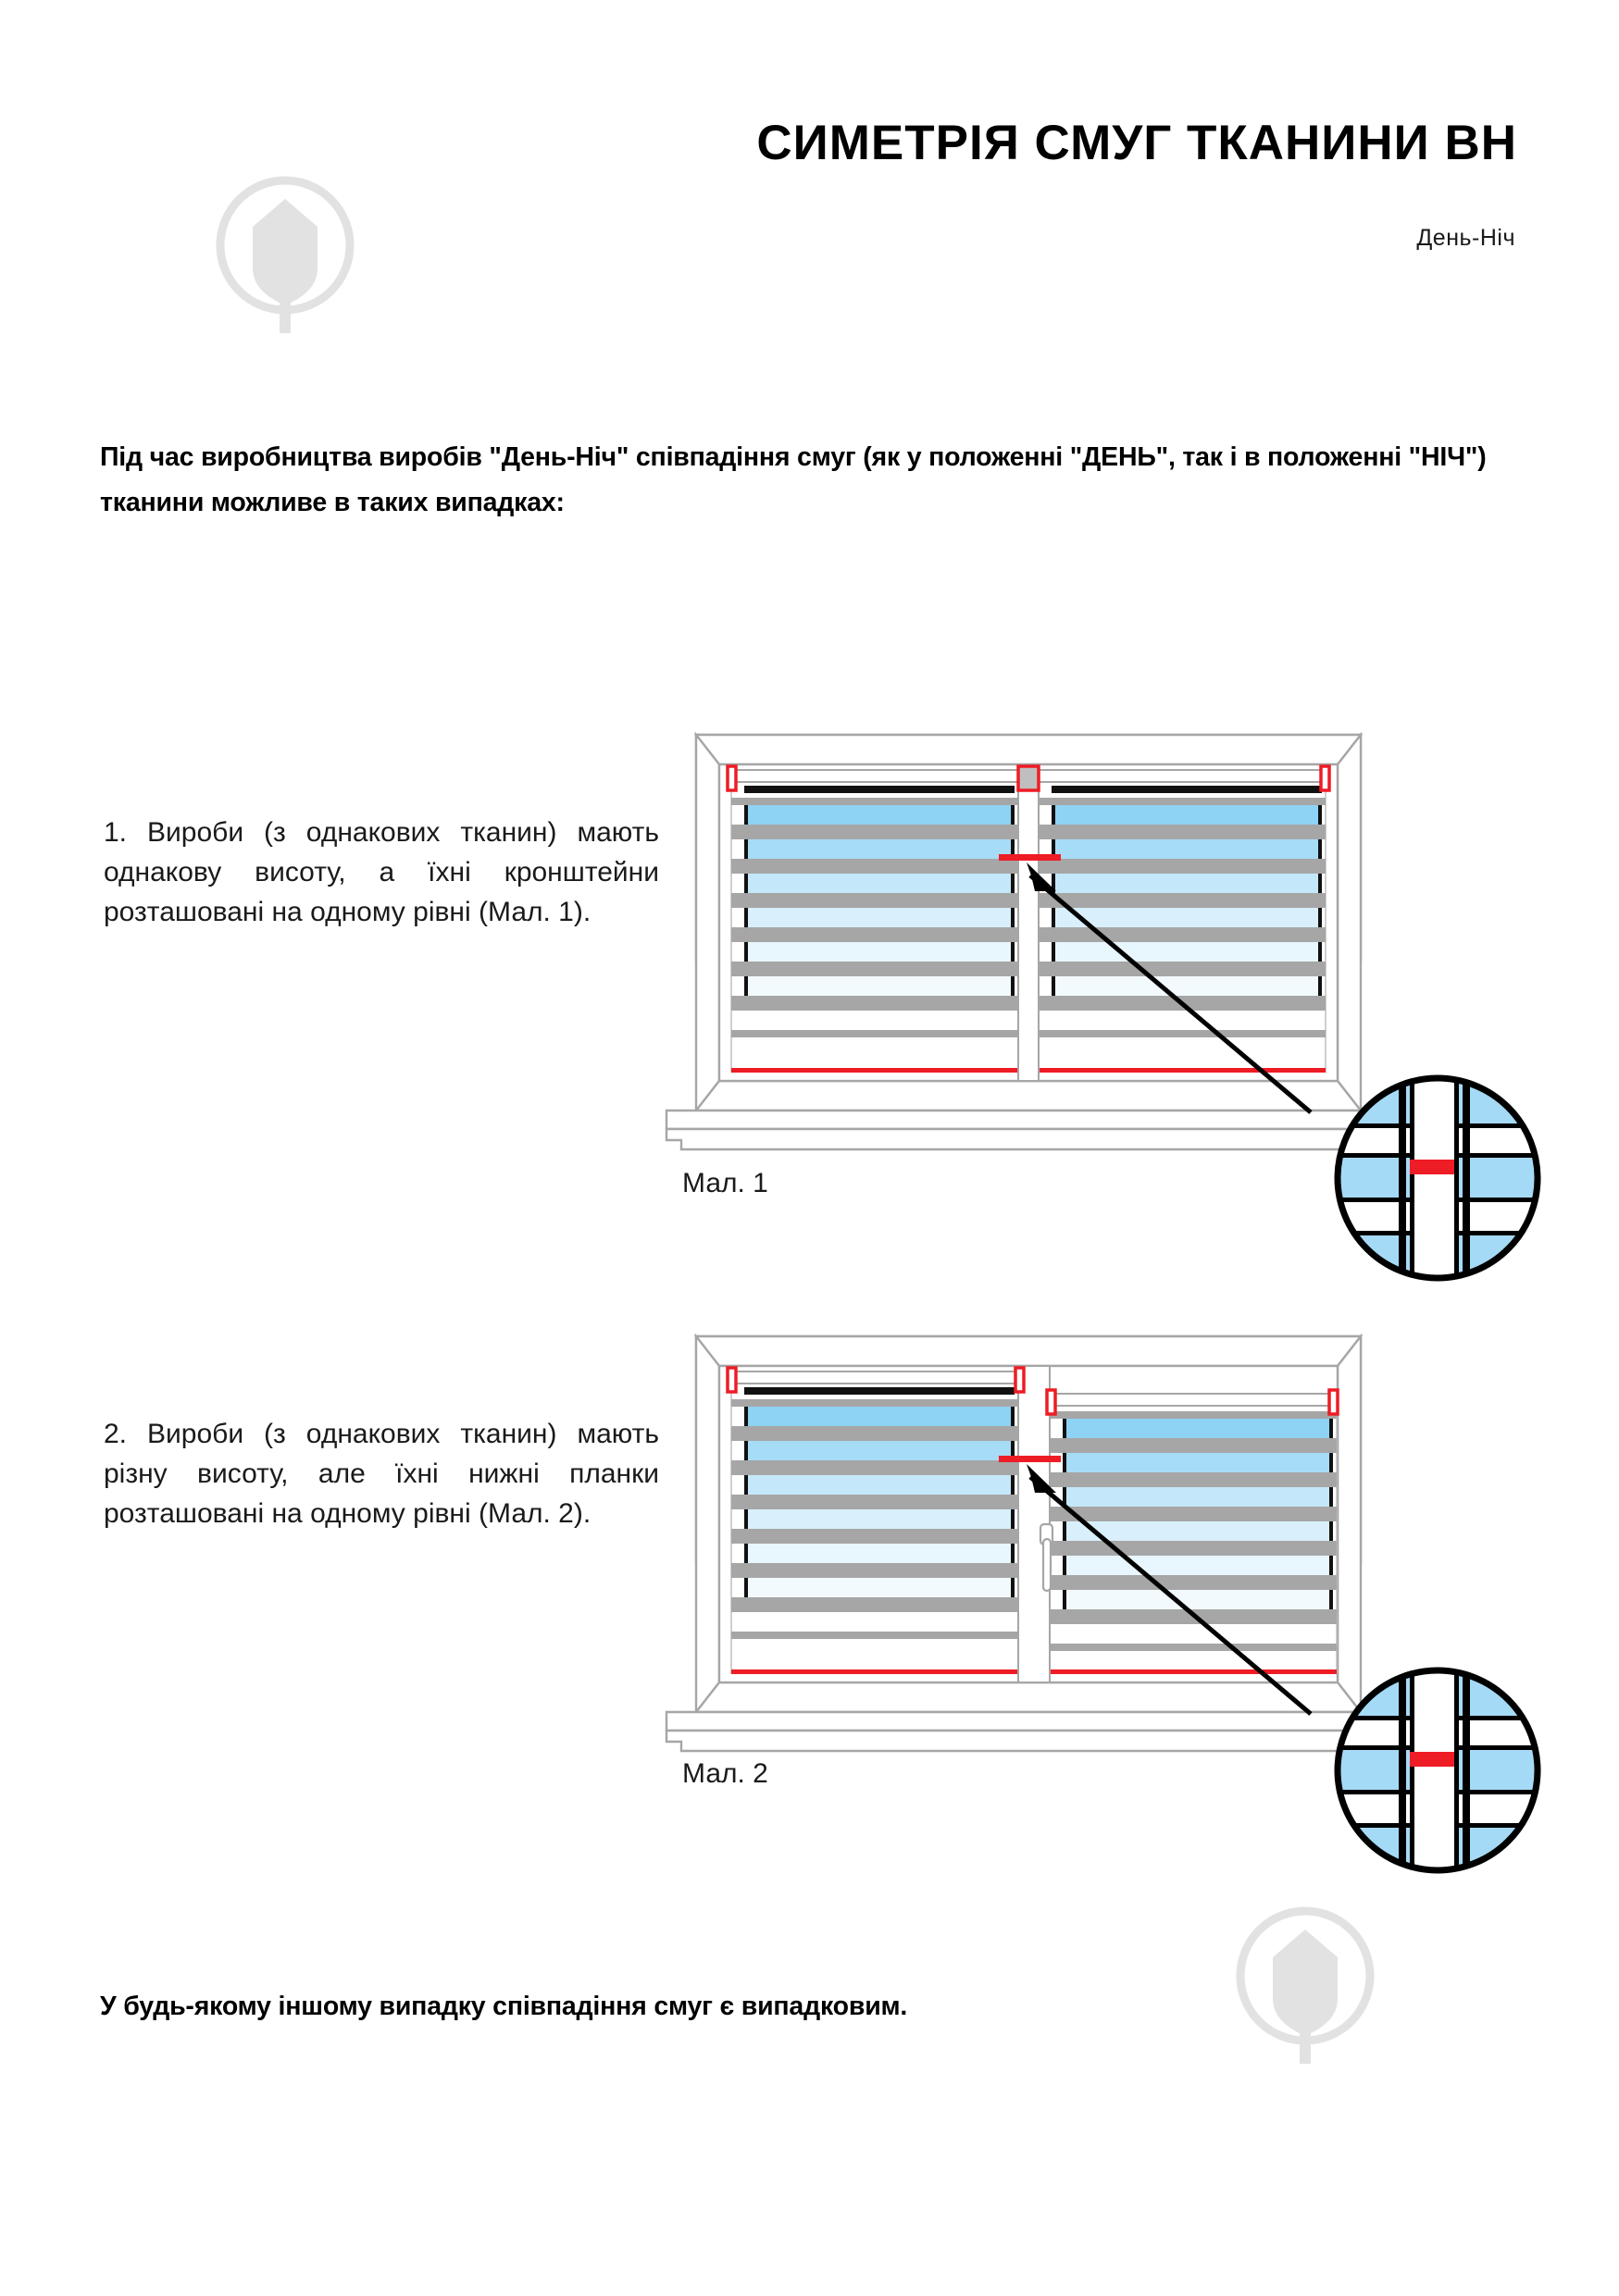  Describe the element at coordinates (1438, 1180) in the screenshot. I see `figure-1-magnifier` at that location.